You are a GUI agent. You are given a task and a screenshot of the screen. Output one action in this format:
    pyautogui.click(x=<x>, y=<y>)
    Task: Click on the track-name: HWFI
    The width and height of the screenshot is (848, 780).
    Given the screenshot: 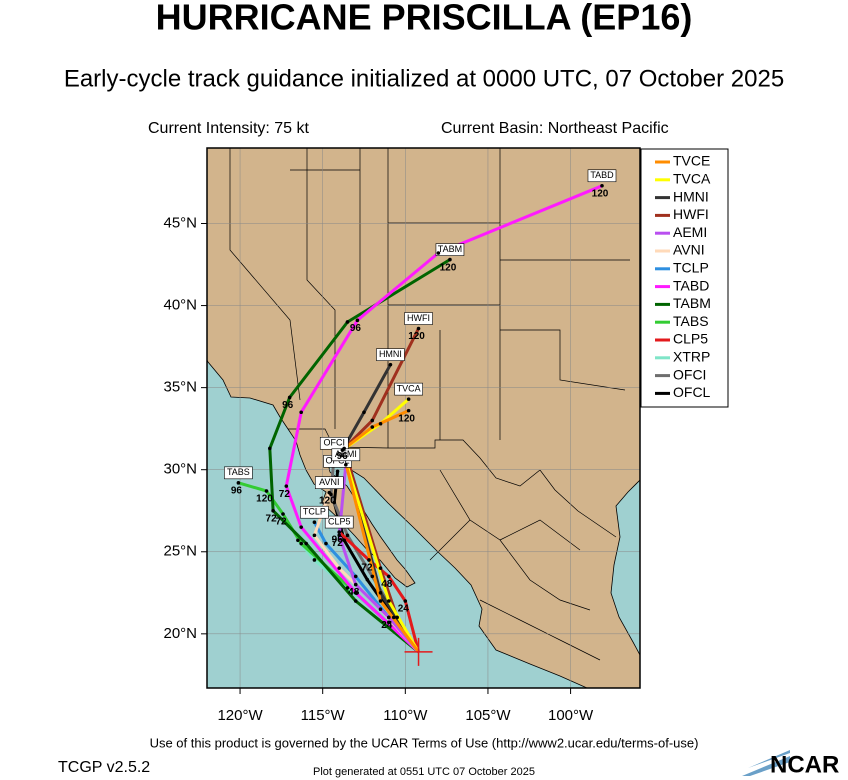 What is the action you would take?
    pyautogui.click(x=418, y=318)
    